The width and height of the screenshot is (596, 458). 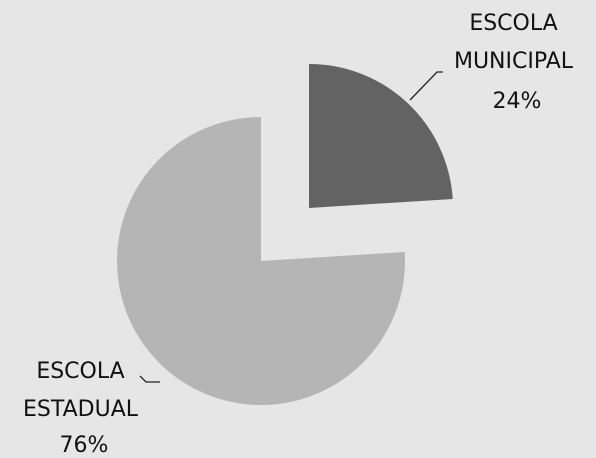 What do you see at coordinates (517, 101) in the screenshot?
I see `slice-label-municipal-line-3: 24%` at bounding box center [517, 101].